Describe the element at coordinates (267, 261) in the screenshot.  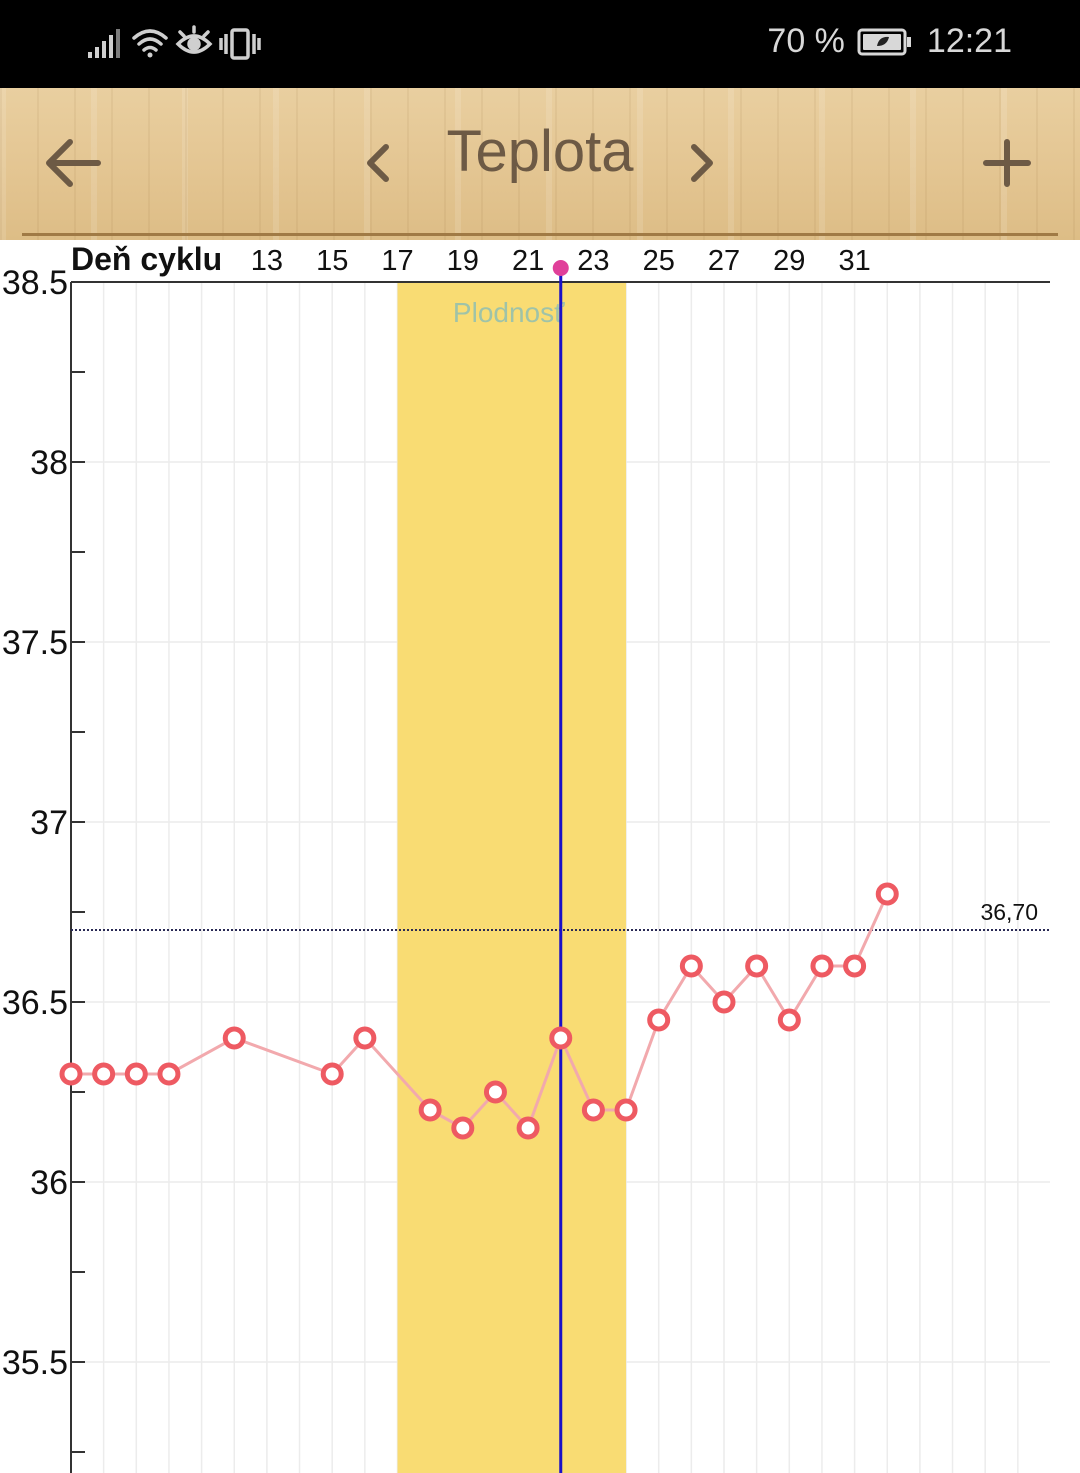
I see `x-tick-label: 13` at that location.